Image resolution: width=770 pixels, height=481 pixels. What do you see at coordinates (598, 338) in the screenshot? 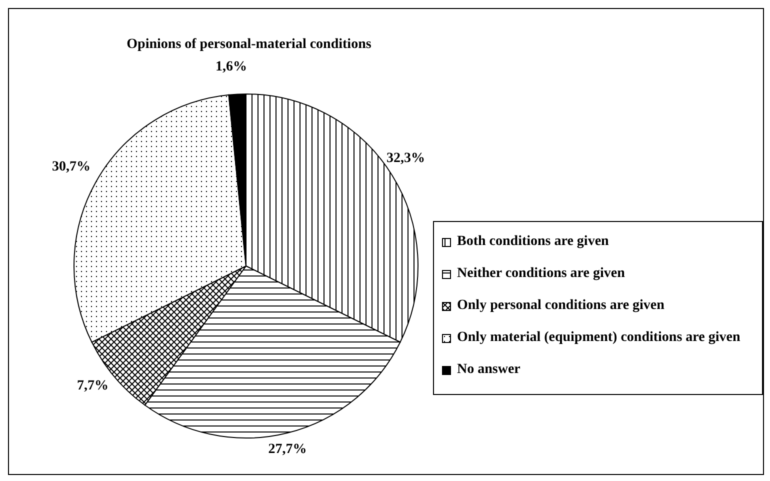
I see `legend-label: Only material (equipment) conditions are given` at bounding box center [598, 338].